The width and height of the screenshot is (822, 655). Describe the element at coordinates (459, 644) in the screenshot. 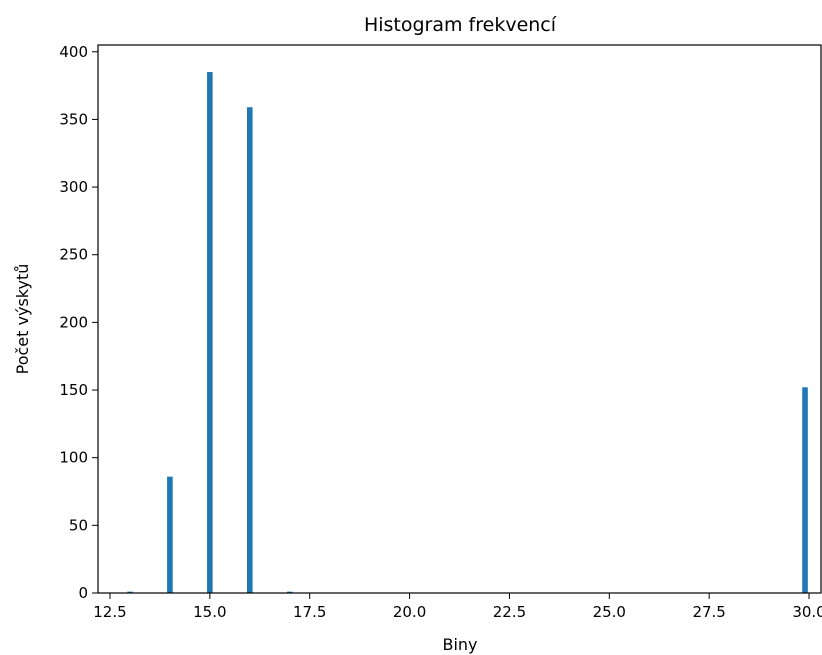

I see `x-axis-label: Biny` at that location.